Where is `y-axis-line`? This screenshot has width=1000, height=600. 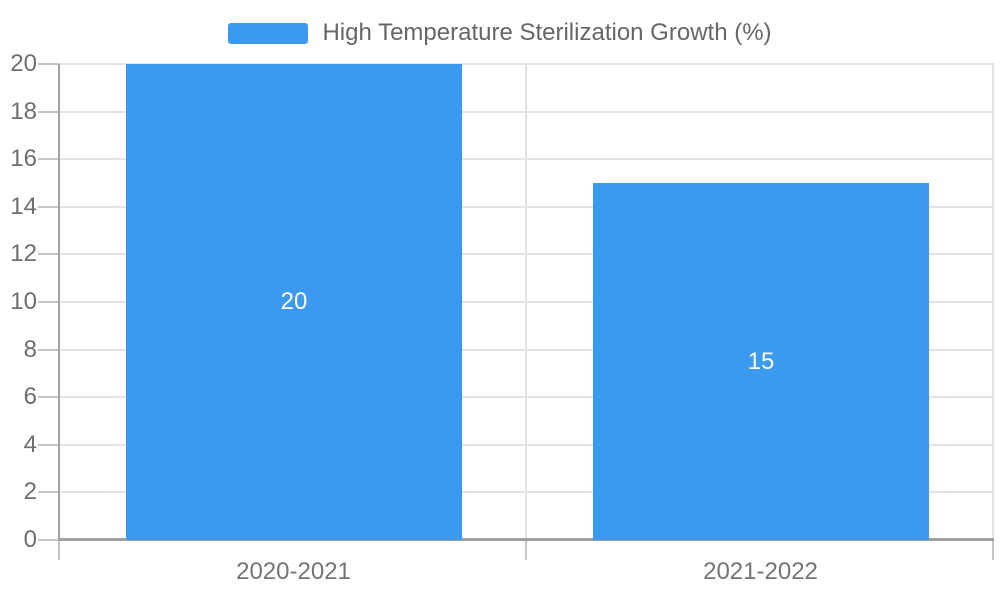
y-axis-line is located at coordinates (59, 302).